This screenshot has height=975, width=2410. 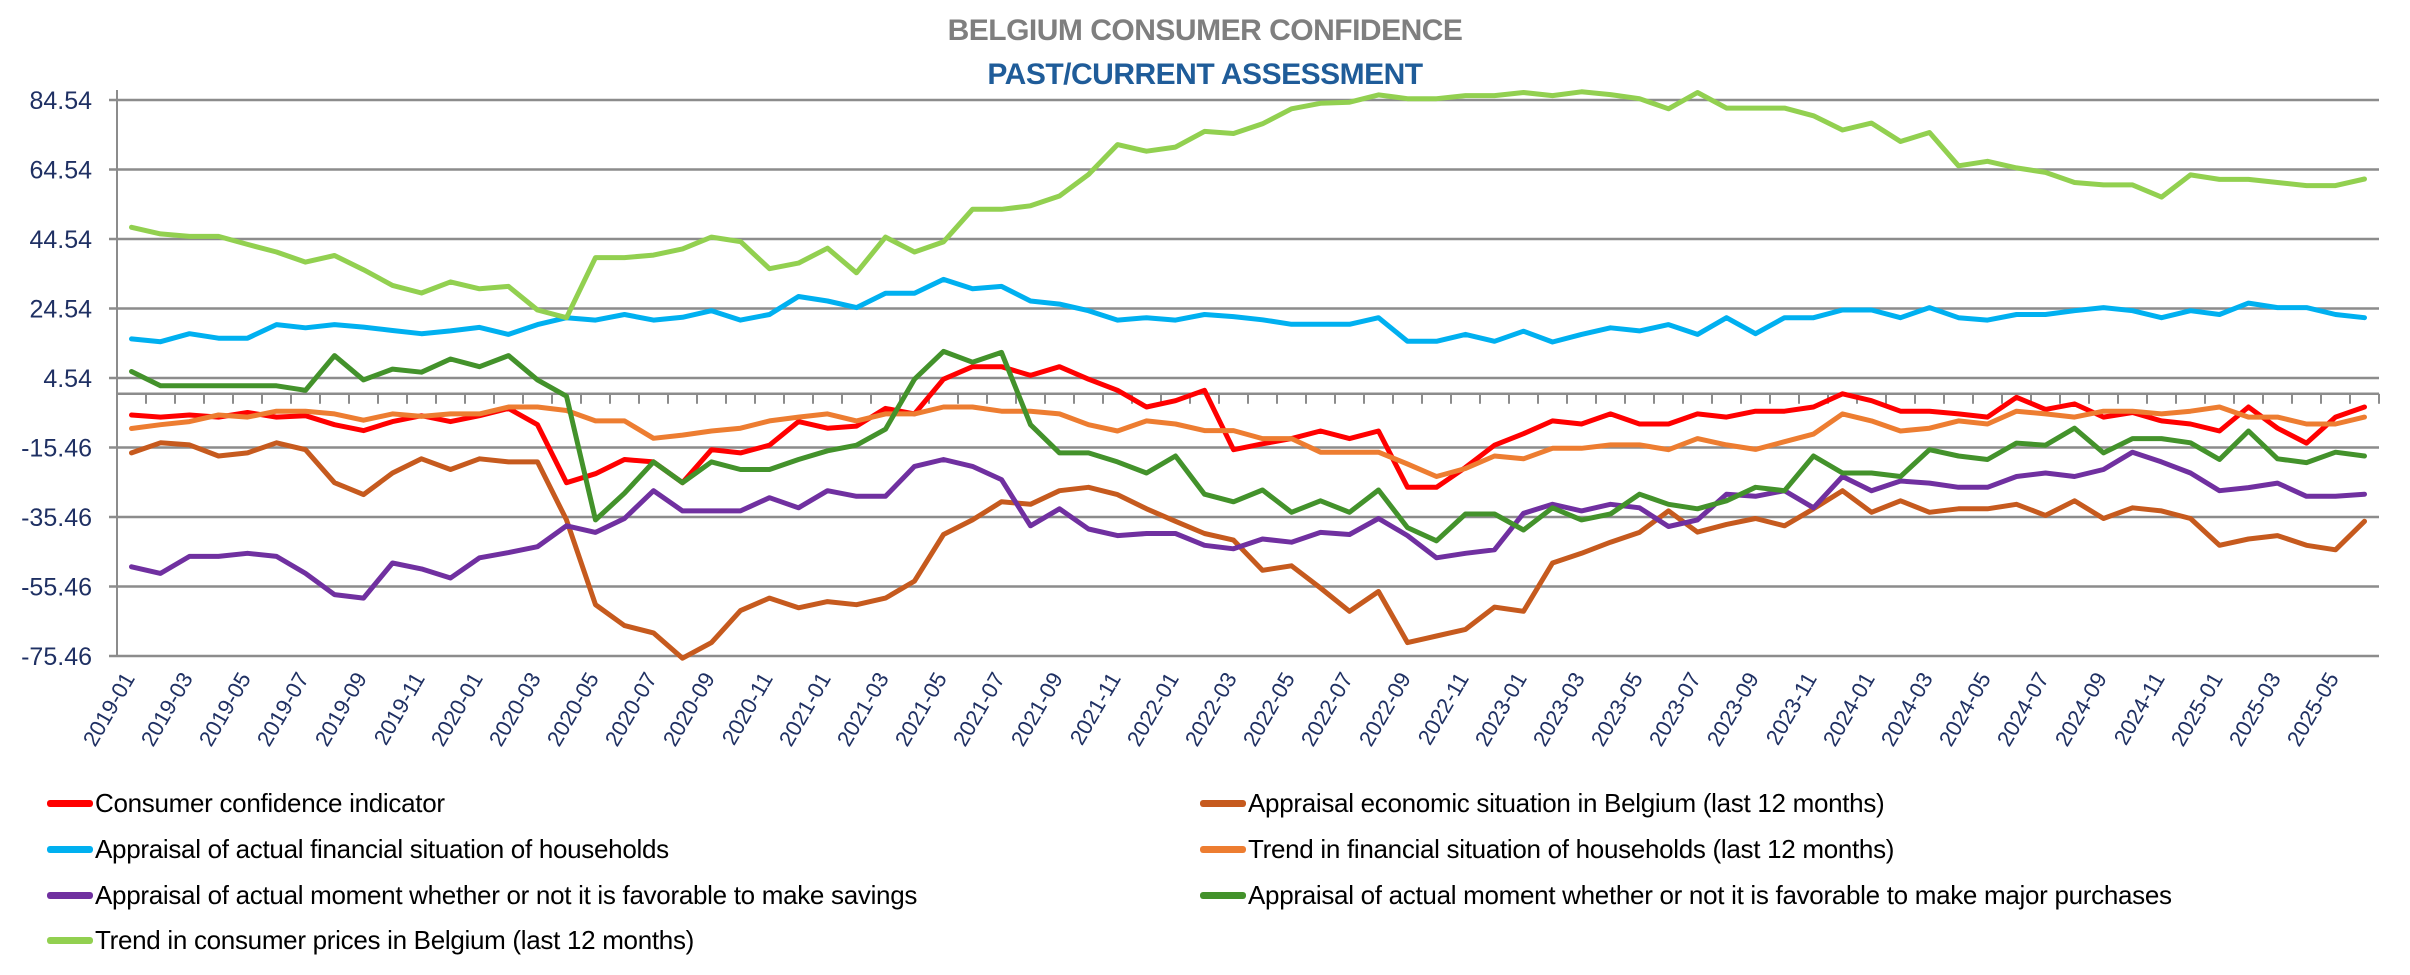 What do you see at coordinates (1095, 708) in the screenshot?
I see `x-tick-label: 2021-11` at bounding box center [1095, 708].